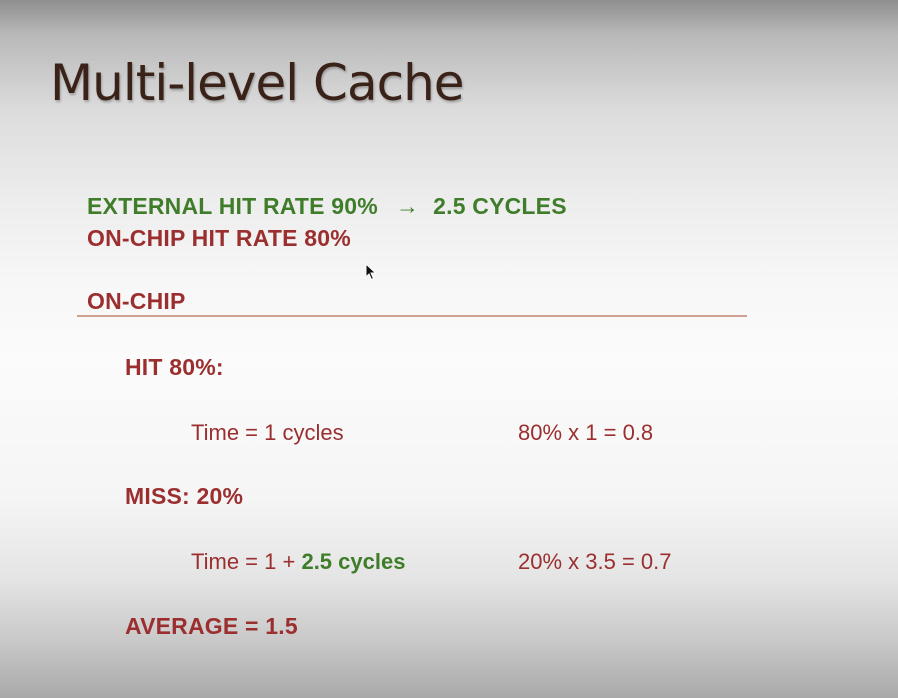  Describe the element at coordinates (232, 206) in the screenshot. I see `external-hit-rate-label: EXTERNAL HIT RATE 90%` at that location.